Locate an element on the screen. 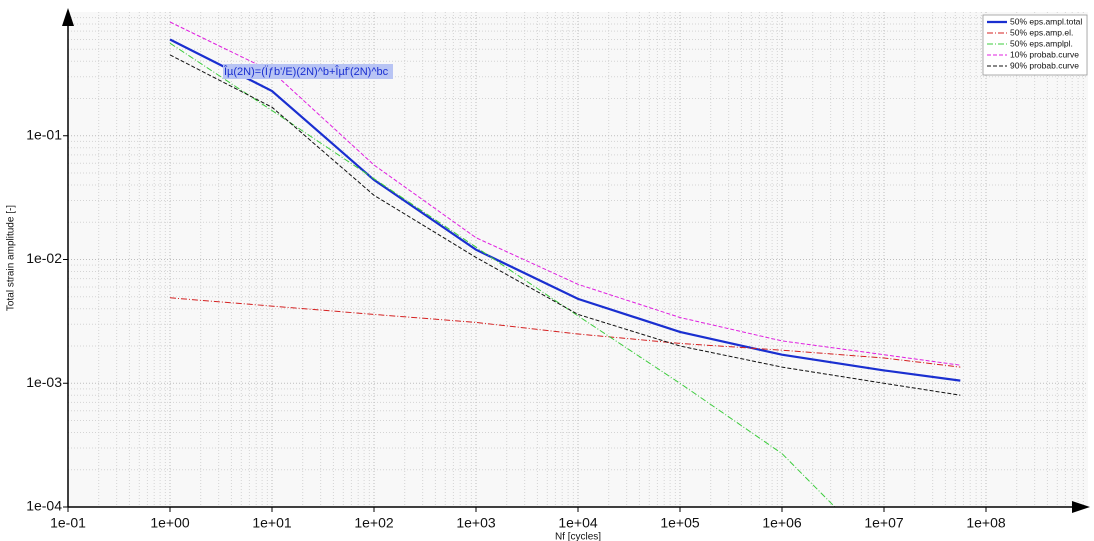  annotation-highlight is located at coordinates (308, 71).